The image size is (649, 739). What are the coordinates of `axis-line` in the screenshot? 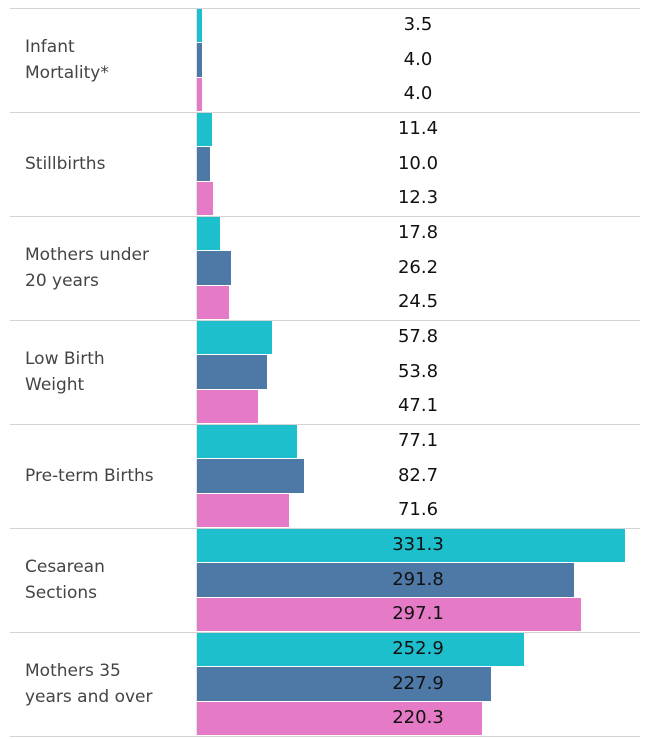 It's located at (196, 372).